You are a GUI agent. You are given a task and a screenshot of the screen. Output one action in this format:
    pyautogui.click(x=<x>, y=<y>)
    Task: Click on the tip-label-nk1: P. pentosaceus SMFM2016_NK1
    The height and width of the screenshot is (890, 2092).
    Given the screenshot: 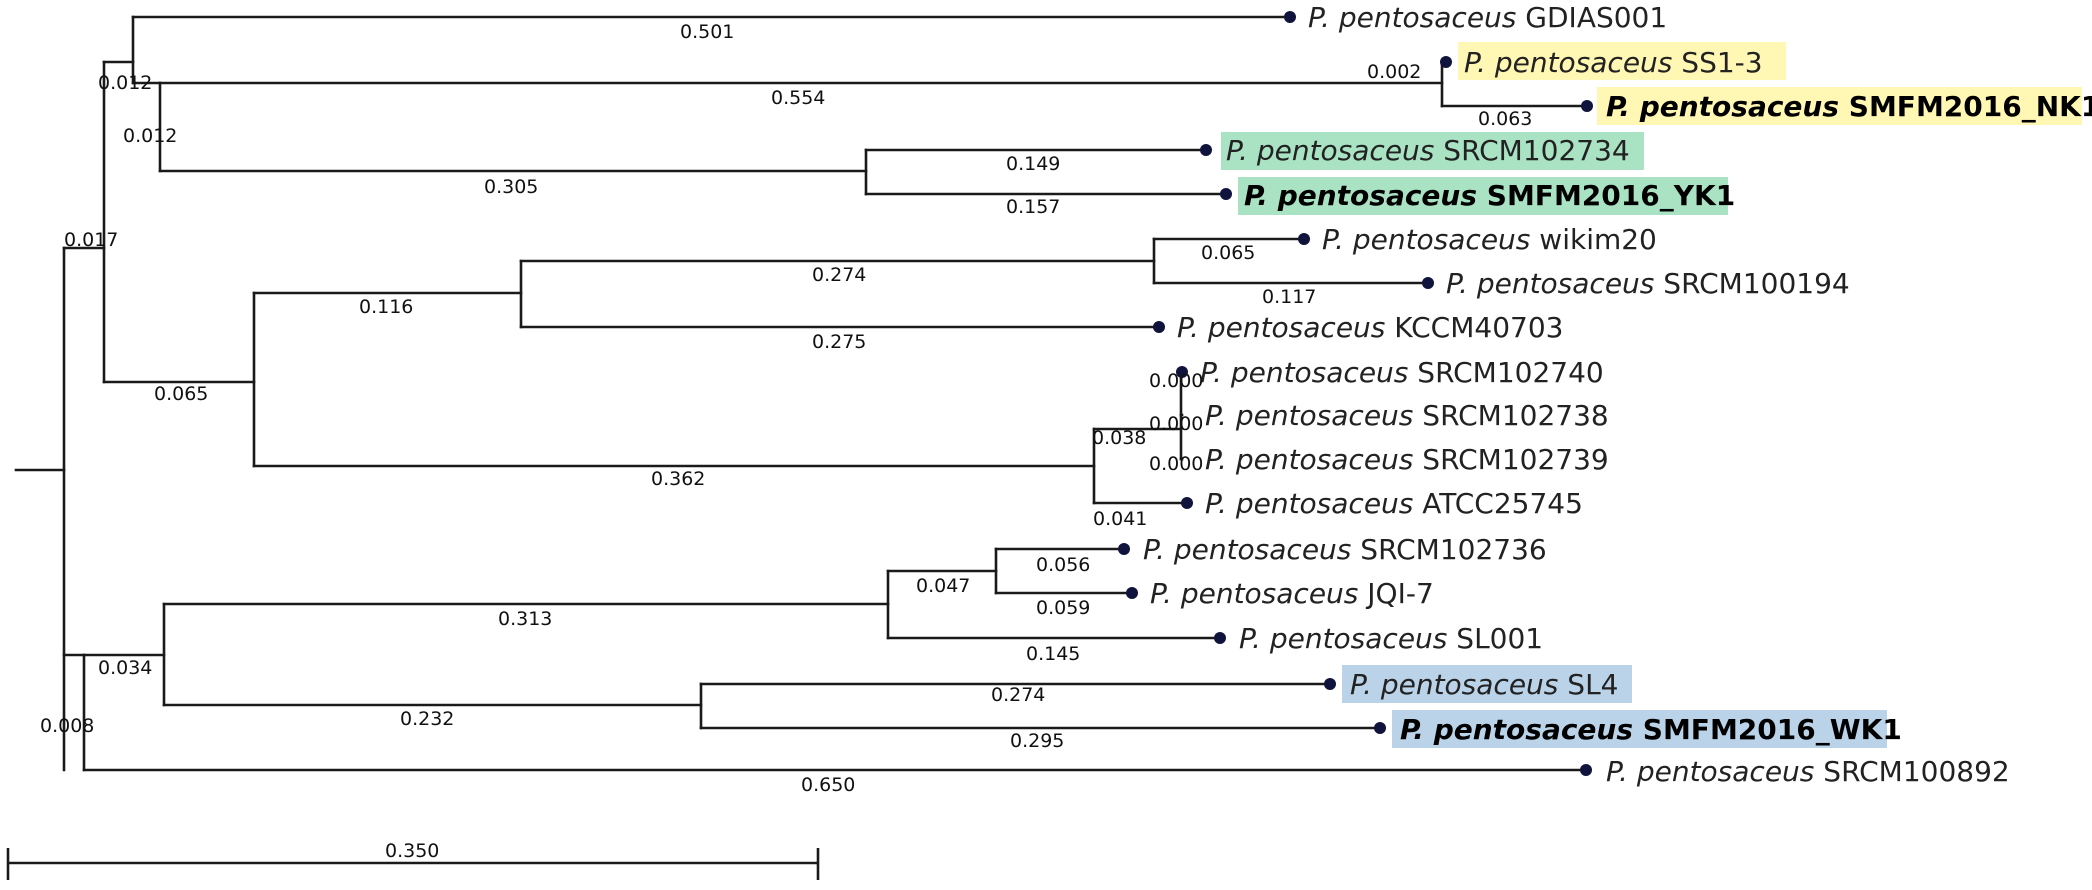 What is the action you would take?
    pyautogui.click(x=1849, y=106)
    